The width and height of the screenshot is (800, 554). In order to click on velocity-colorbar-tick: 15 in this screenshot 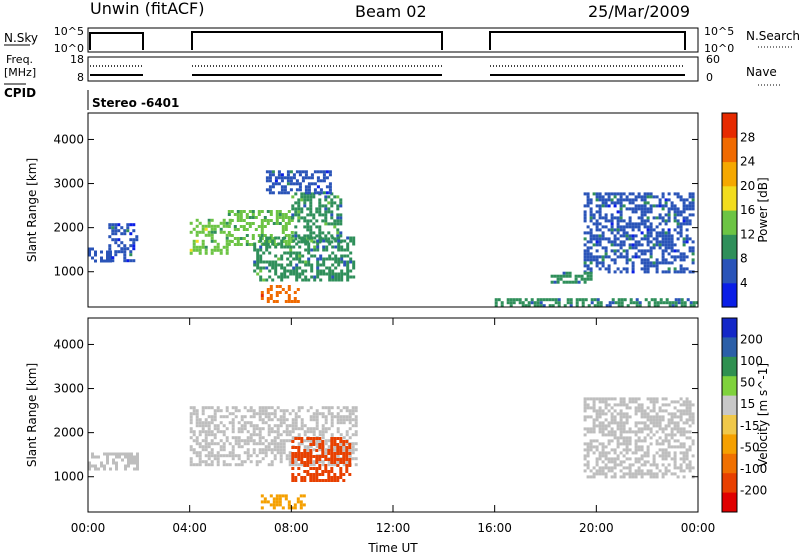, I will do `click(747, 404)`.